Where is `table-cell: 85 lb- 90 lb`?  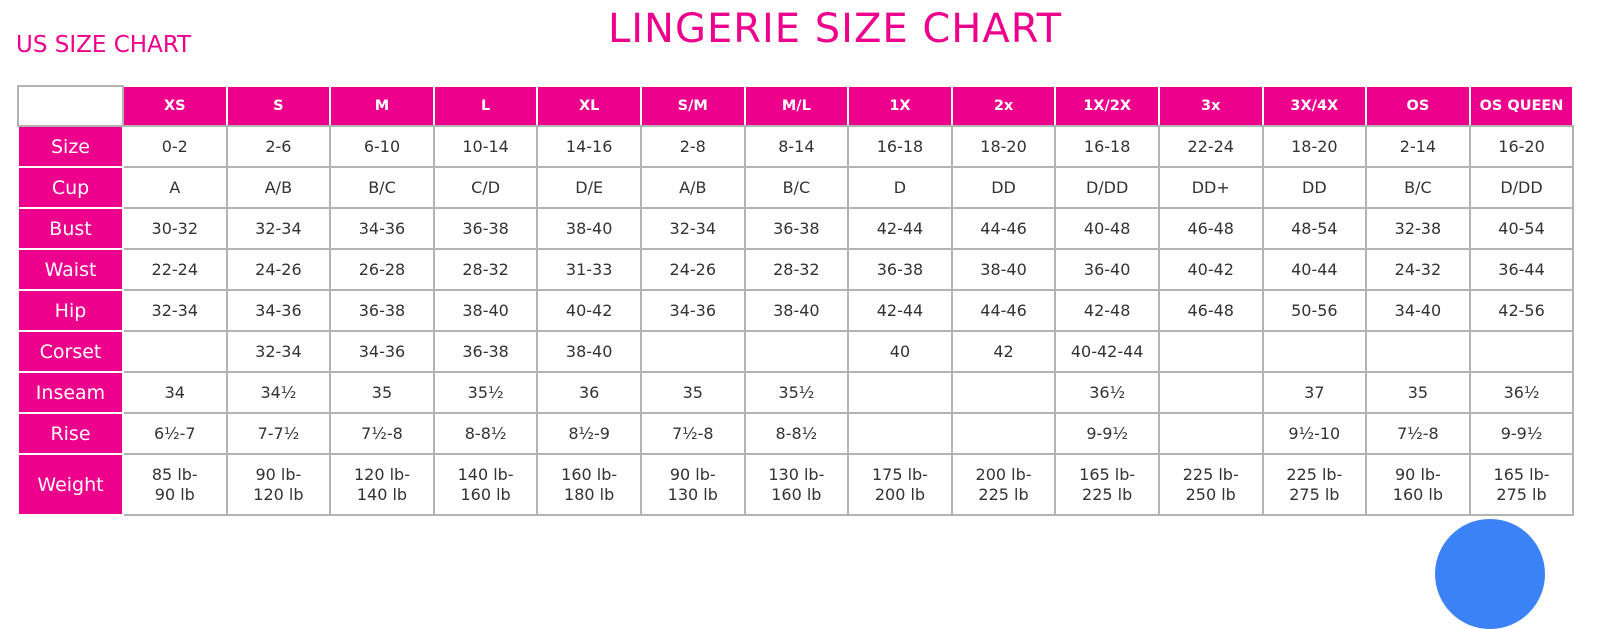
table-cell: 85 lb- 90 lb is located at coordinates (175, 484).